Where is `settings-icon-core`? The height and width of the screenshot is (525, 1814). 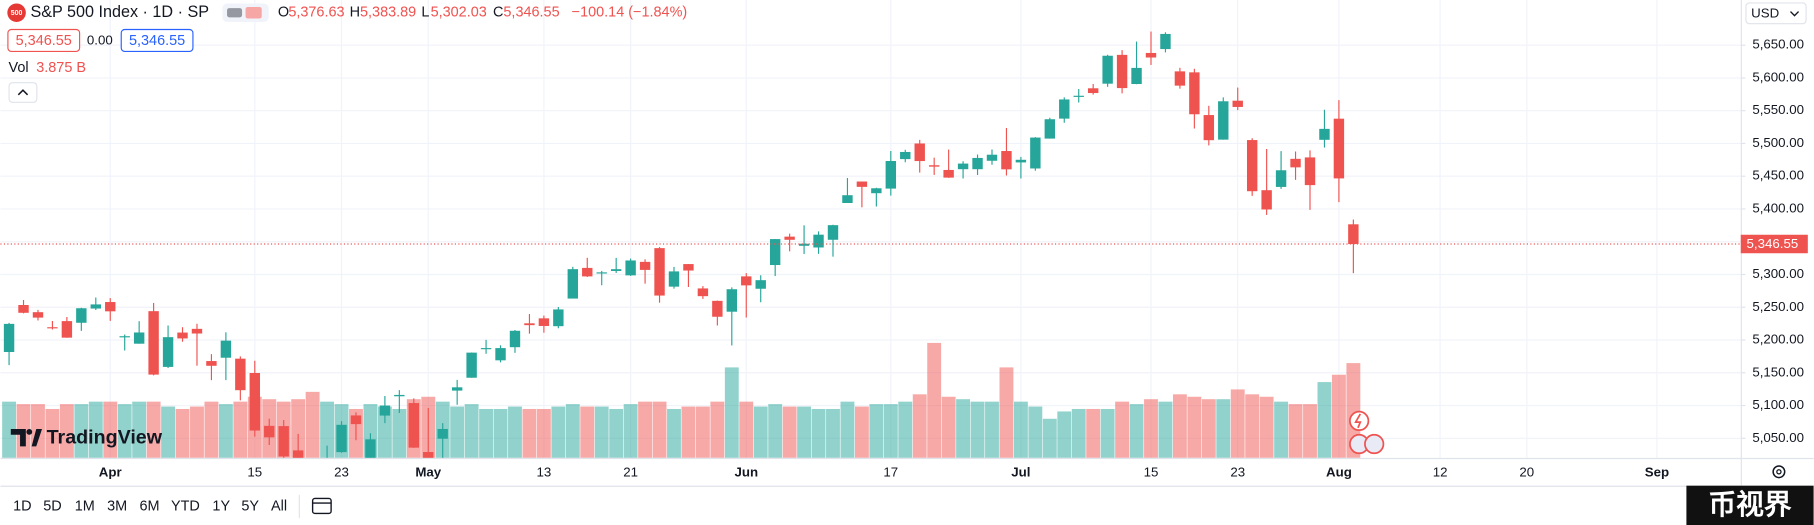
settings-icon-core is located at coordinates (1779, 472).